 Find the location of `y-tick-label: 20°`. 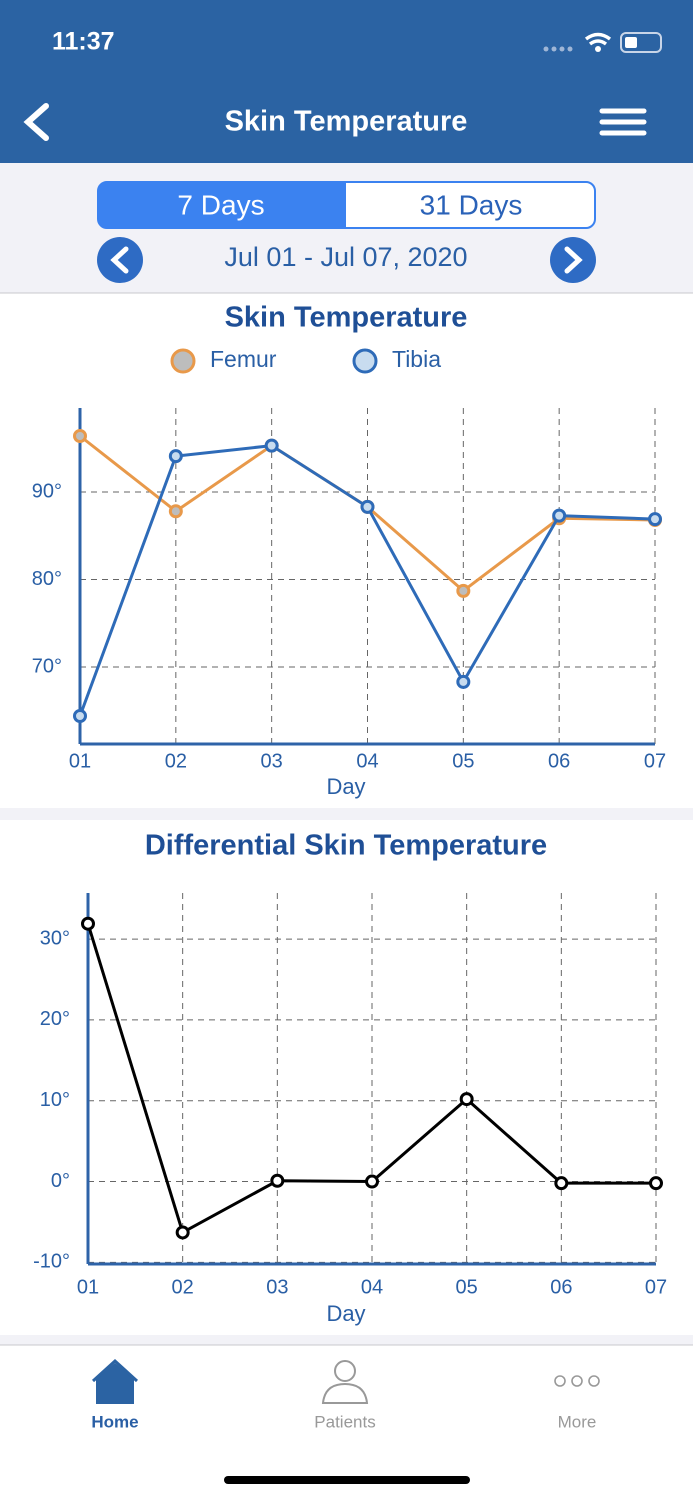

y-tick-label: 20° is located at coordinates (55, 1019).